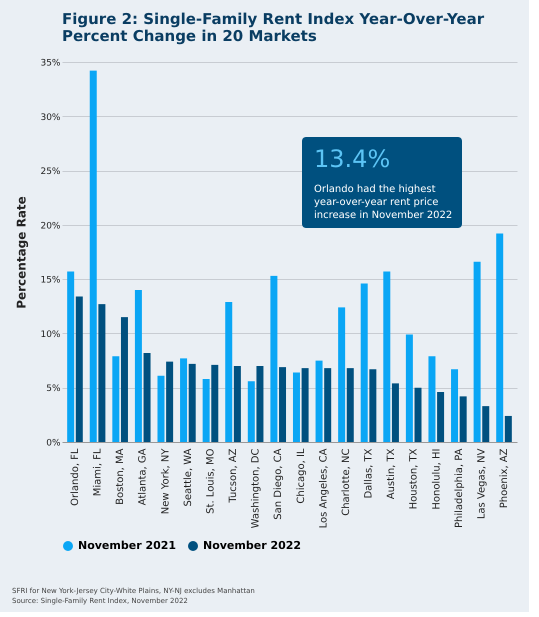 The image size is (539, 617). Describe the element at coordinates (53, 389) in the screenshot. I see `y-tick-label: 5%` at that location.